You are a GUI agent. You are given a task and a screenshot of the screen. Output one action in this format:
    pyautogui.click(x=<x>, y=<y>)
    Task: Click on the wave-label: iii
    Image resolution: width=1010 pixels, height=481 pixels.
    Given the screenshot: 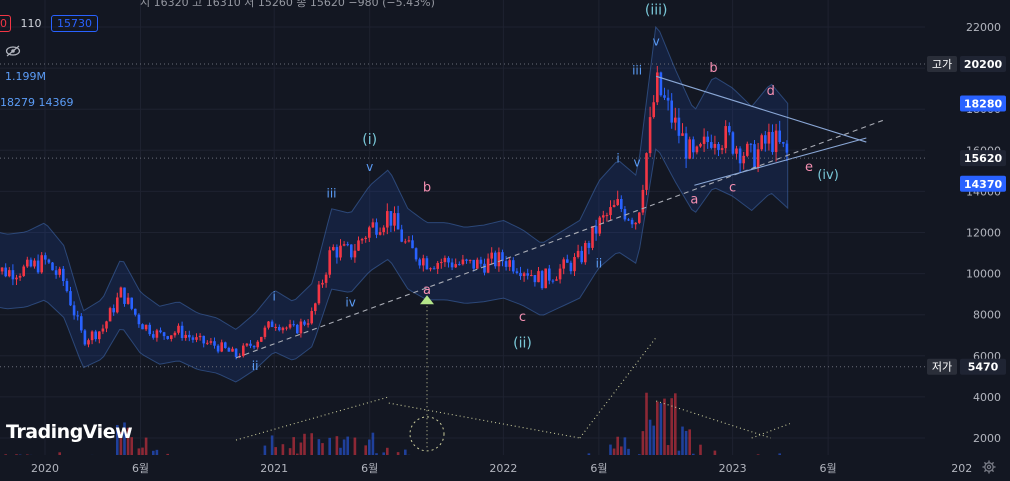 What is the action you would take?
    pyautogui.click(x=637, y=70)
    